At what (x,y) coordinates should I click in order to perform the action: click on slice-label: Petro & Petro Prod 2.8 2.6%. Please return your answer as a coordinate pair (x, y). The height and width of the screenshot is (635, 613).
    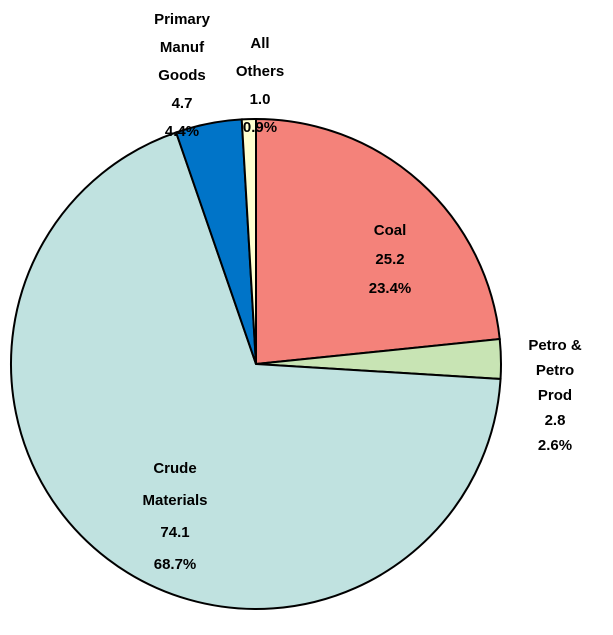
    Looking at the image, I should click on (555, 395).